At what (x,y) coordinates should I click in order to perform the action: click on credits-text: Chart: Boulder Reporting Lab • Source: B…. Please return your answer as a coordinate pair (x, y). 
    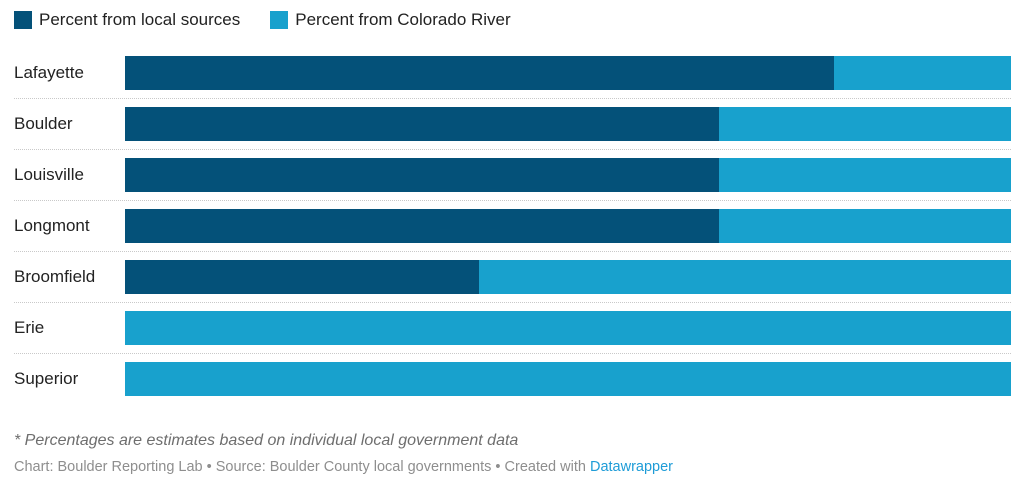
    Looking at the image, I should click on (302, 467).